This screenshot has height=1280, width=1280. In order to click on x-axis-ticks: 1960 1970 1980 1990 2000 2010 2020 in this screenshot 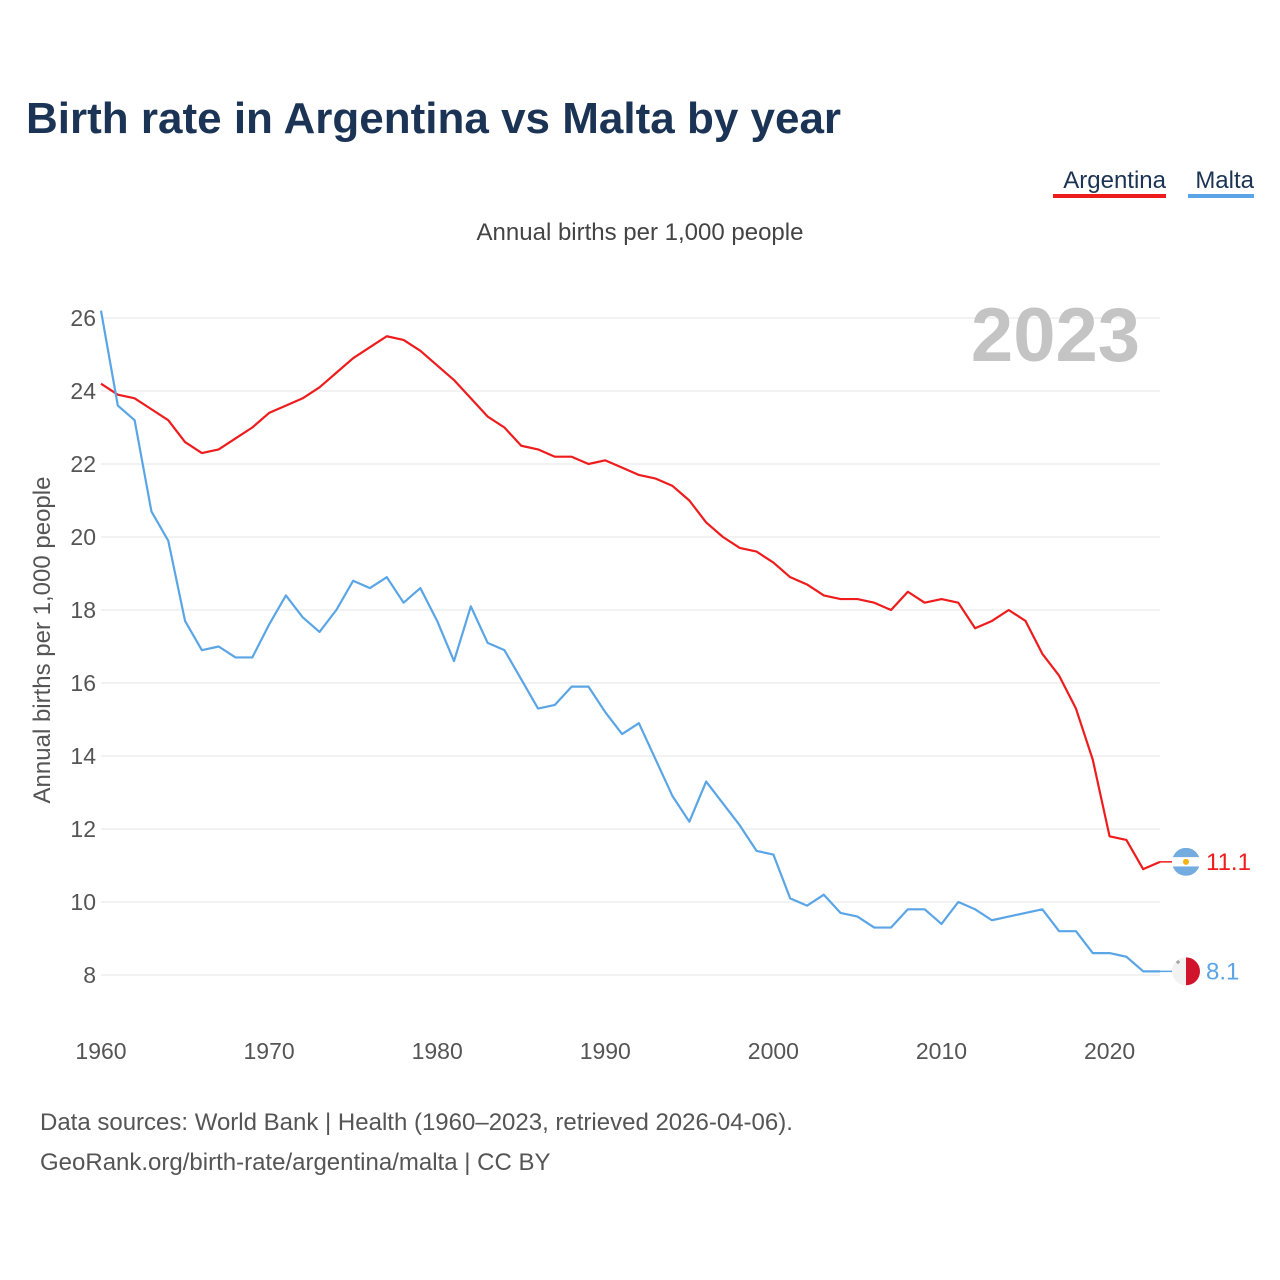, I will do `click(605, 1051)`.